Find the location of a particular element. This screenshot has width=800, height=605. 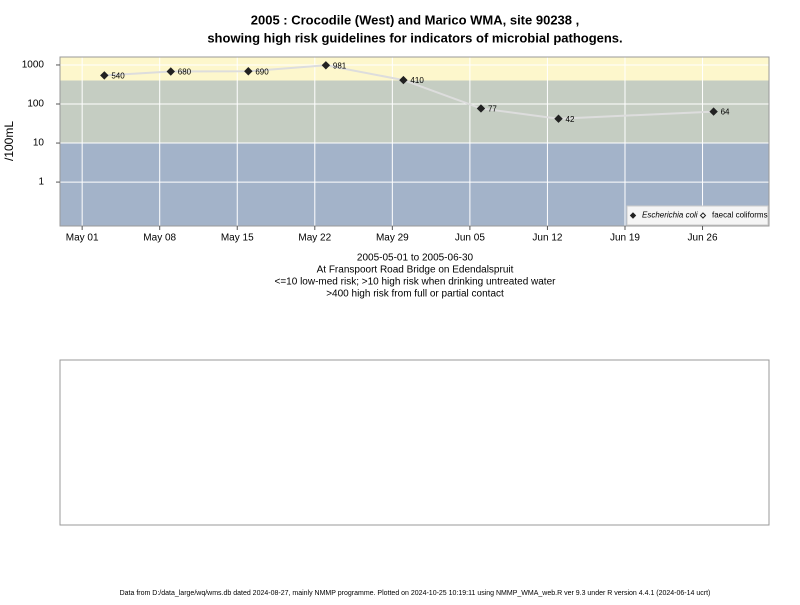

x-tick-label: Jun 05 is located at coordinates (470, 238).